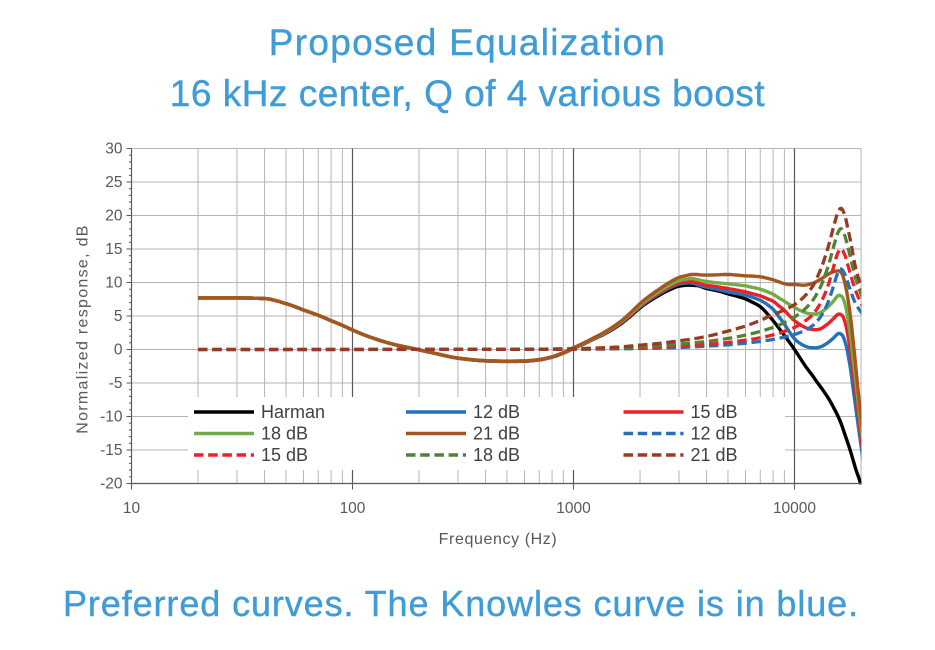  What do you see at coordinates (116, 383) in the screenshot?
I see `svg-text: -5` at bounding box center [116, 383].